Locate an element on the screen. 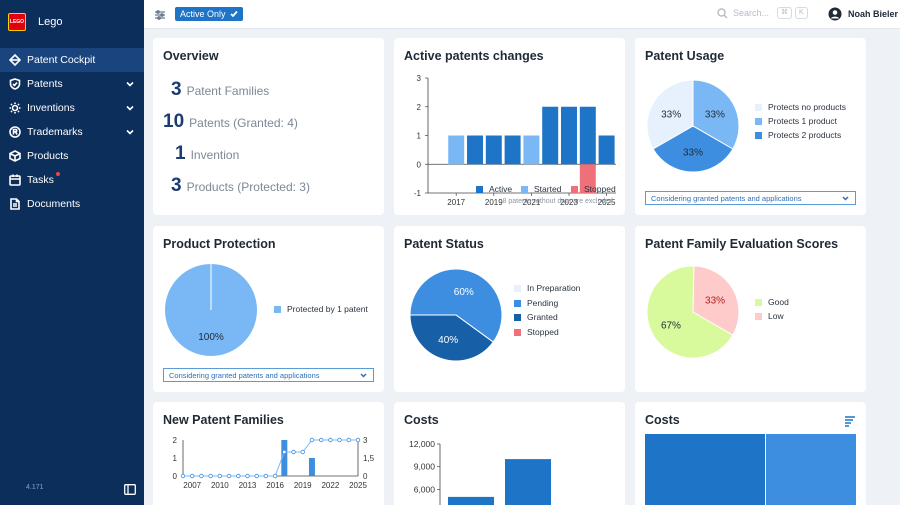 The height and width of the screenshot is (505, 900). notification-dot is located at coordinates (58, 174).